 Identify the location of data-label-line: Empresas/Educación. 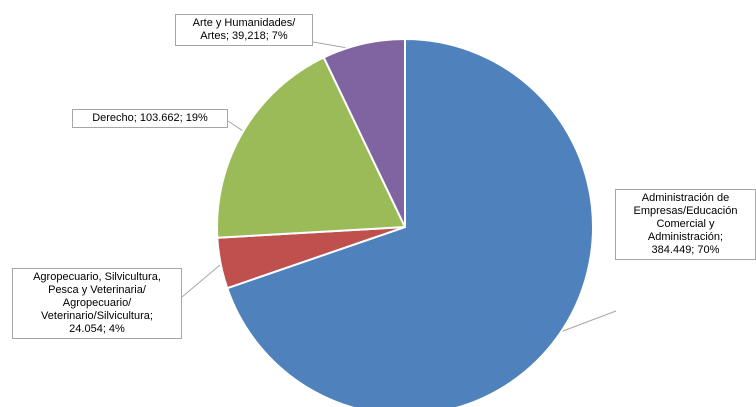
(685, 211).